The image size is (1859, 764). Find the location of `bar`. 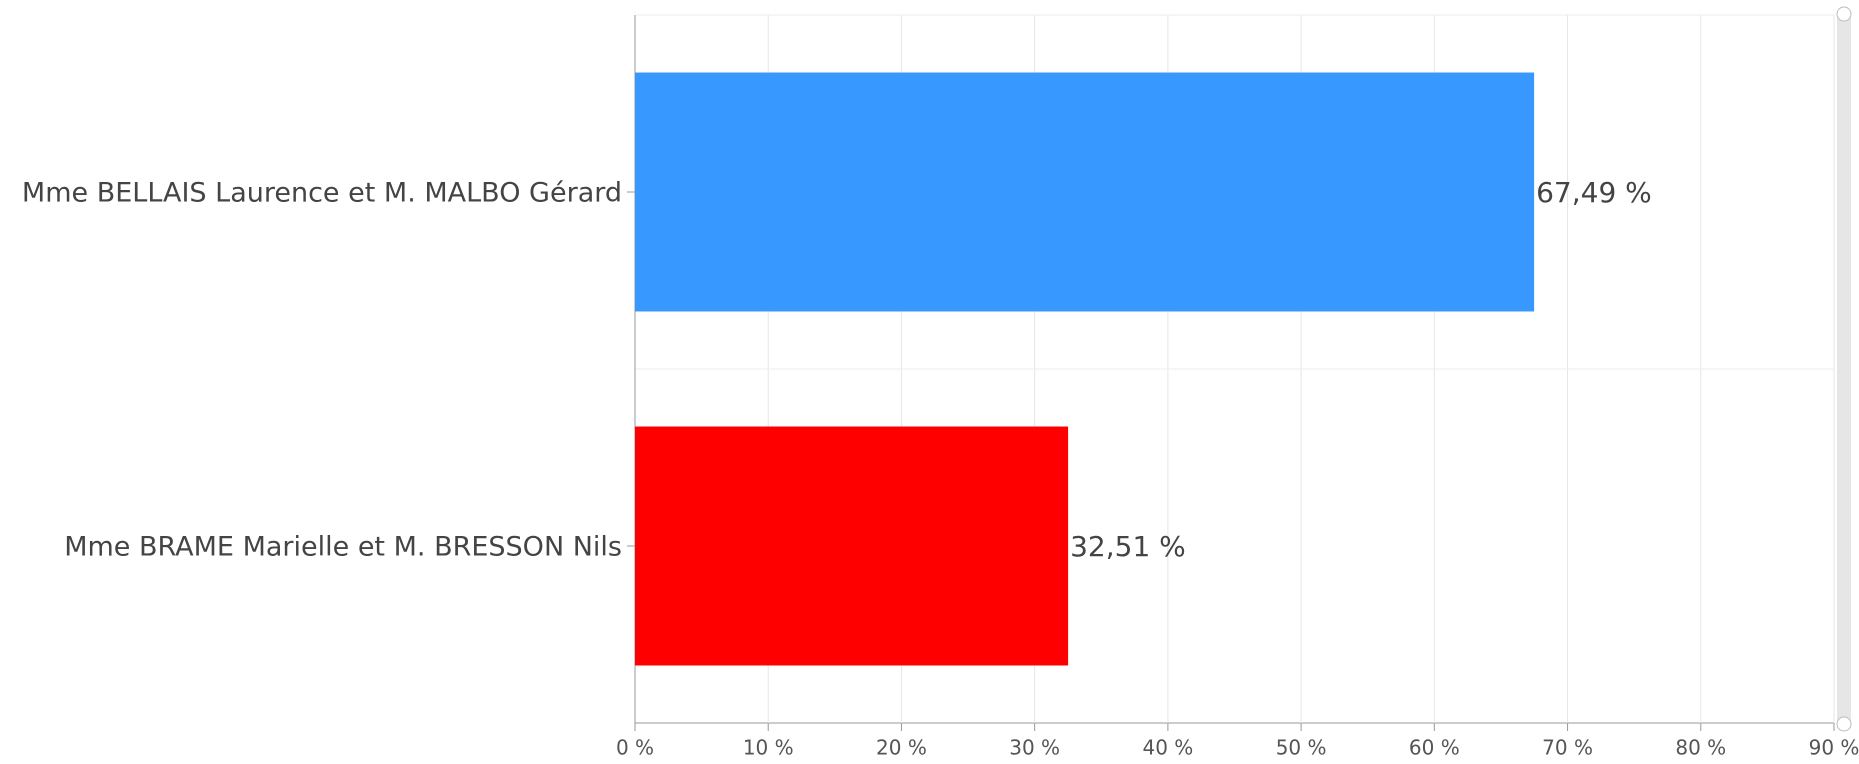

bar is located at coordinates (852, 546).